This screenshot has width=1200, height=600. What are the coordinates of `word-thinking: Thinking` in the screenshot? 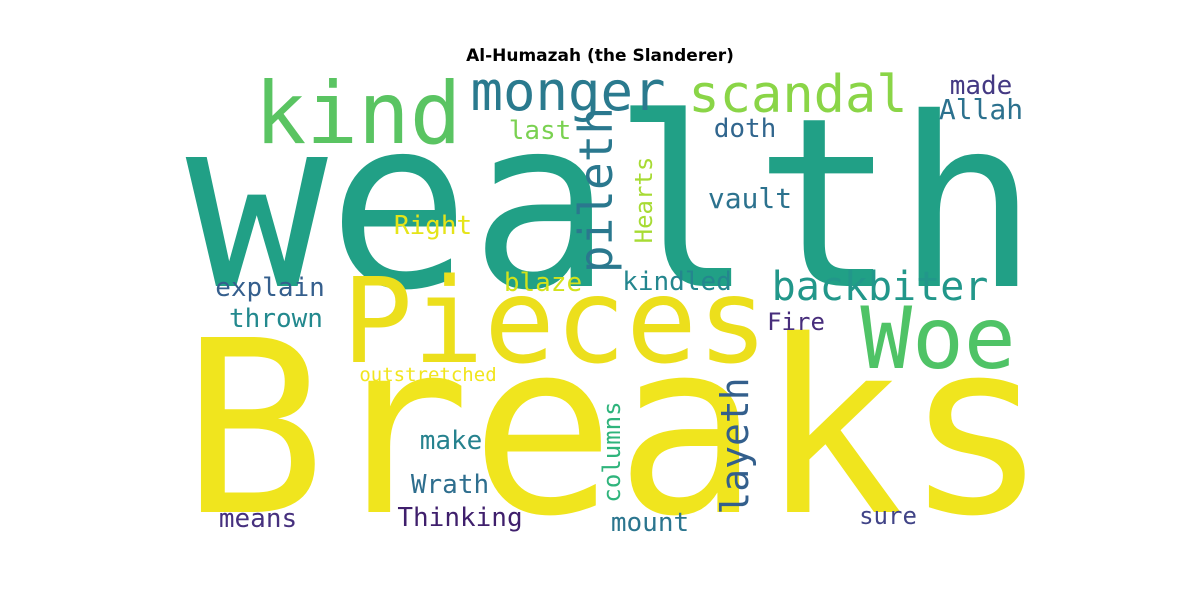 It's located at (459, 518).